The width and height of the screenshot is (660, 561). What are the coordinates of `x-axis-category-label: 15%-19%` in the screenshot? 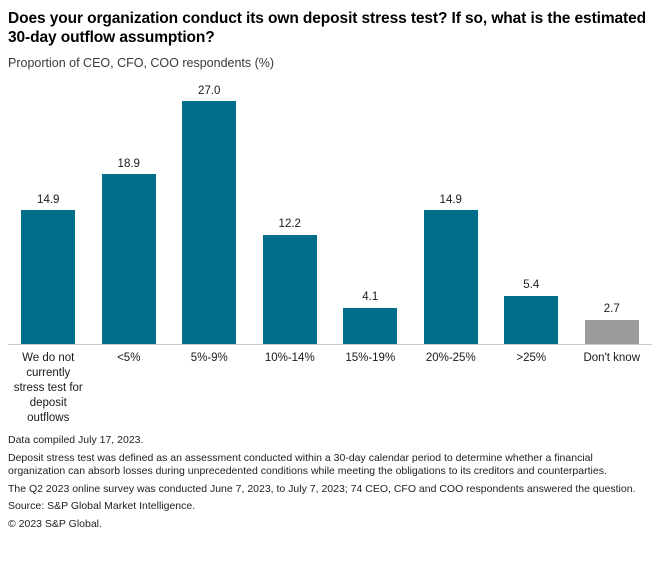 It's located at (370, 358).